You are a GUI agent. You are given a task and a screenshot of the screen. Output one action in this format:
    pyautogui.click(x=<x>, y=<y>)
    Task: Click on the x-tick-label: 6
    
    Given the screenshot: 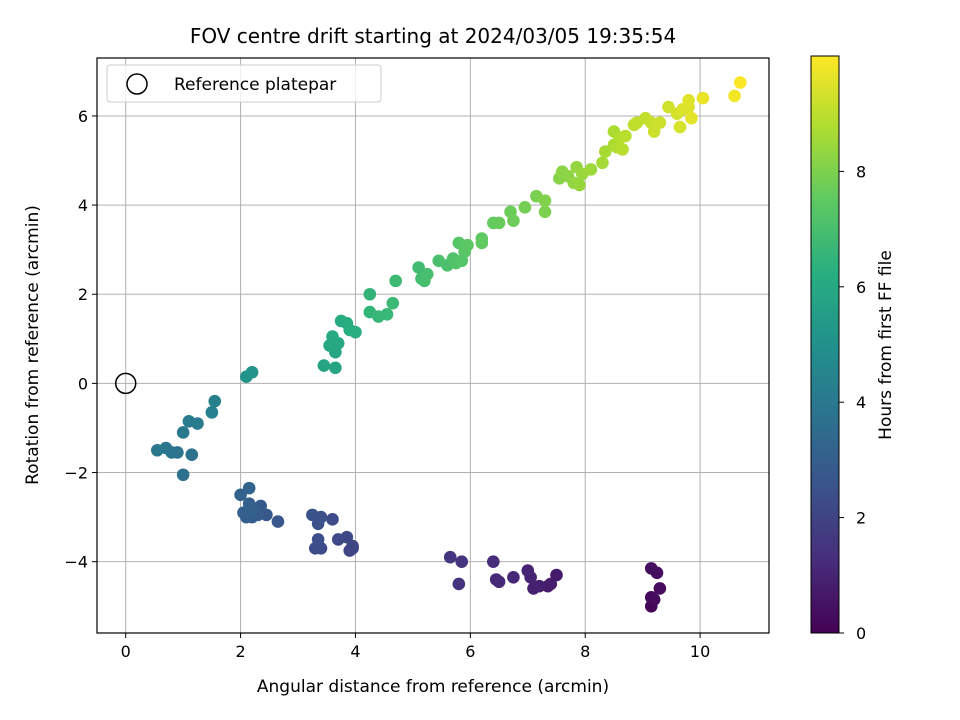 What is the action you would take?
    pyautogui.click(x=470, y=651)
    